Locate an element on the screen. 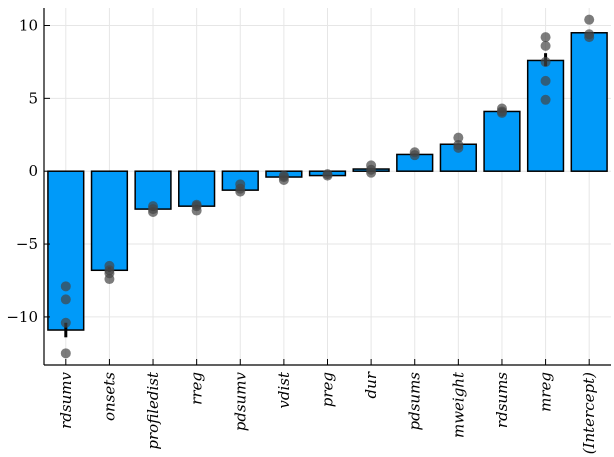 The image size is (614, 457). y-tick-label: −5 is located at coordinates (27, 244).